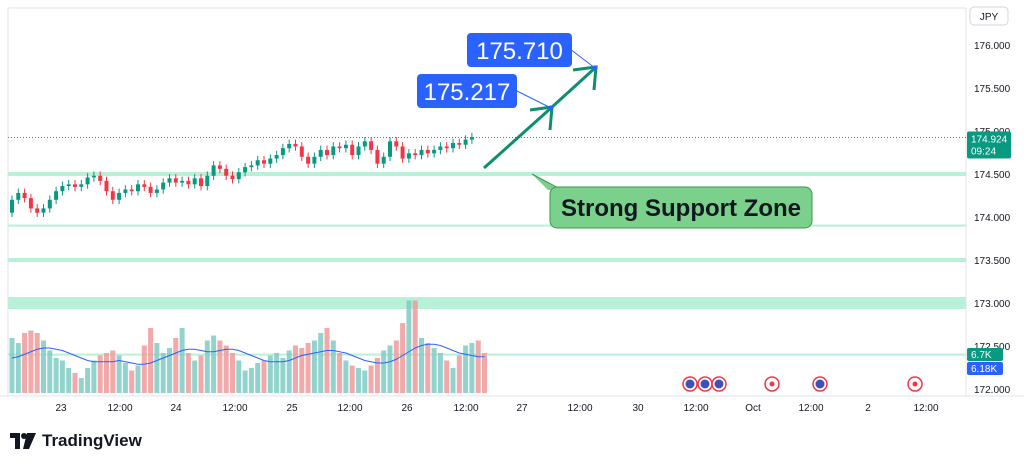 The height and width of the screenshot is (471, 1024). Describe the element at coordinates (595, 68) in the screenshot. I see `target-point` at that location.